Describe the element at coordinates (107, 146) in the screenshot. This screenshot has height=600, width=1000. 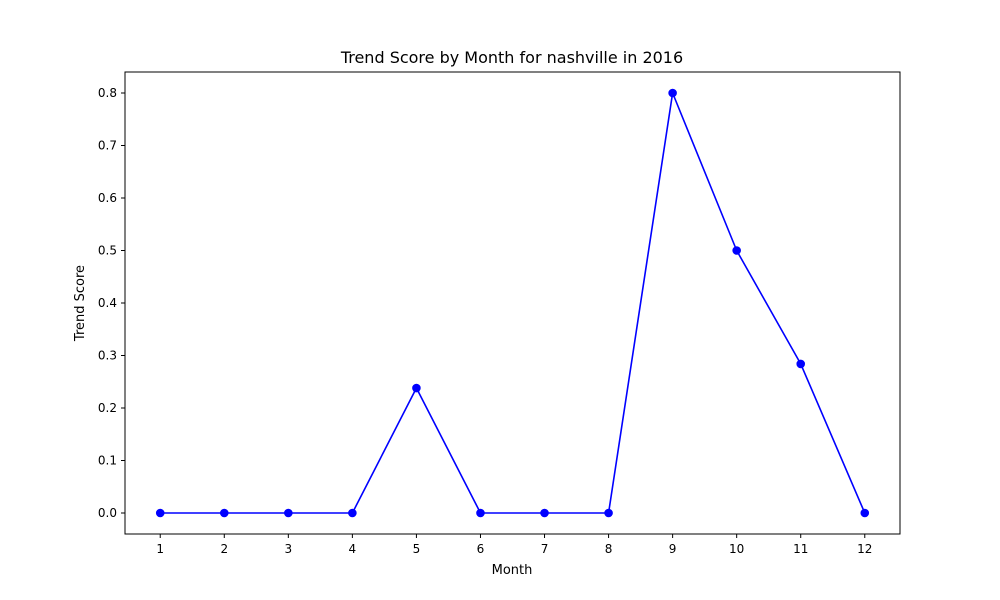
I see `y-tick-label: 0.7` at that location.